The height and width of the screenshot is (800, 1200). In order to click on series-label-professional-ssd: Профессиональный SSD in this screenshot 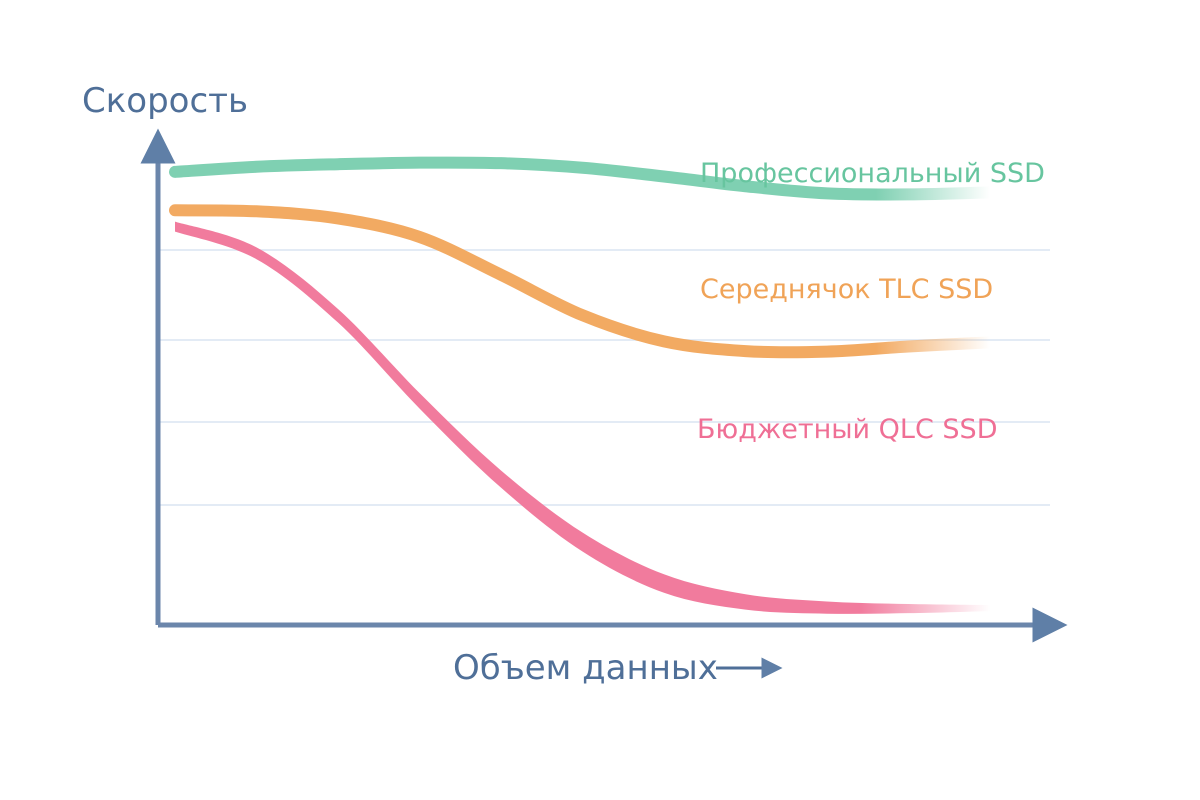, I will do `click(872, 173)`.